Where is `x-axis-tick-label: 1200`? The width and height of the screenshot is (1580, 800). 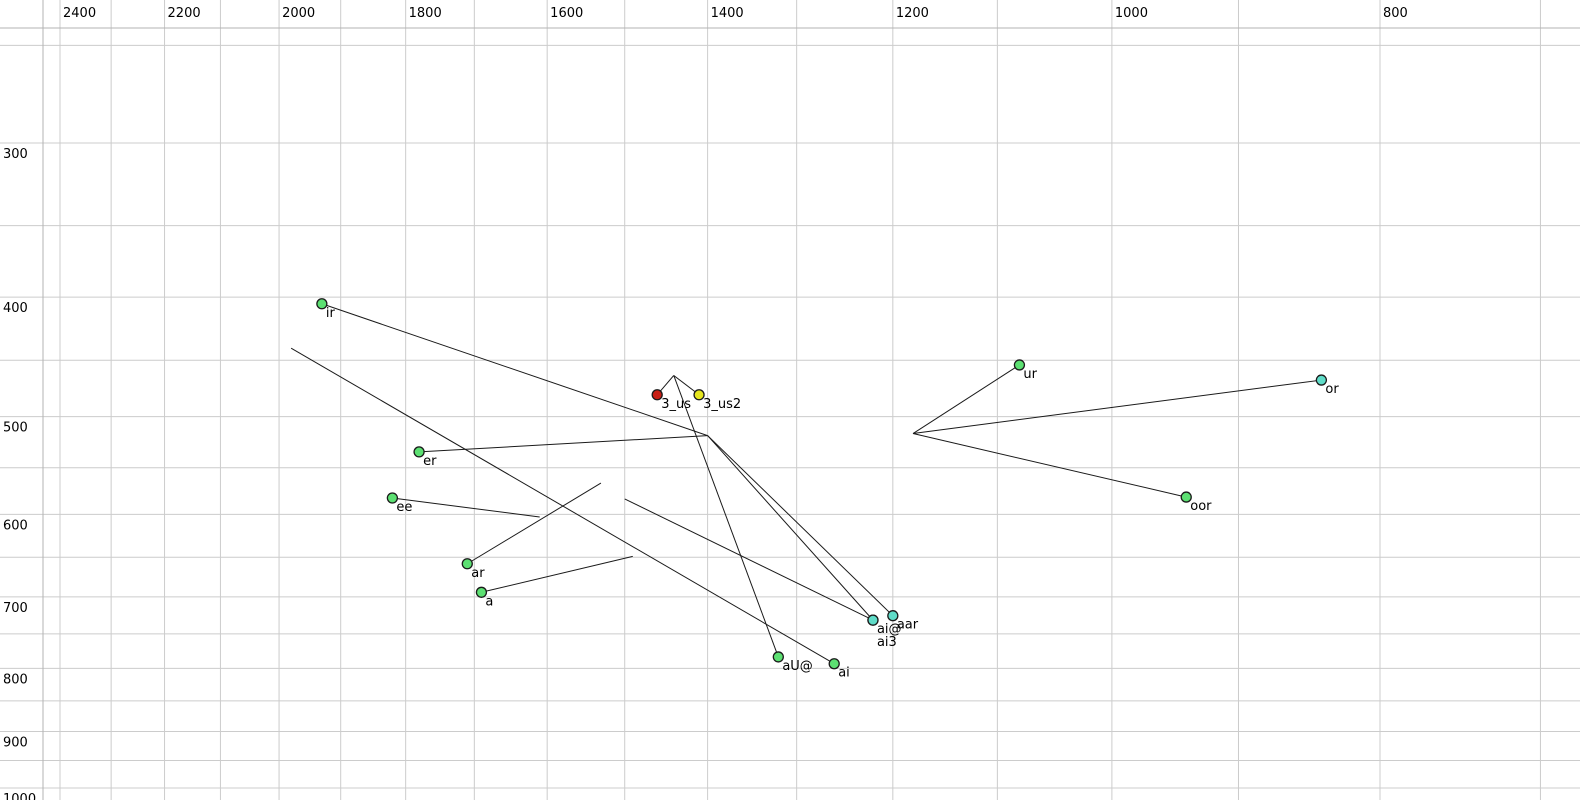
x-axis-tick-label: 1200 is located at coordinates (912, 13).